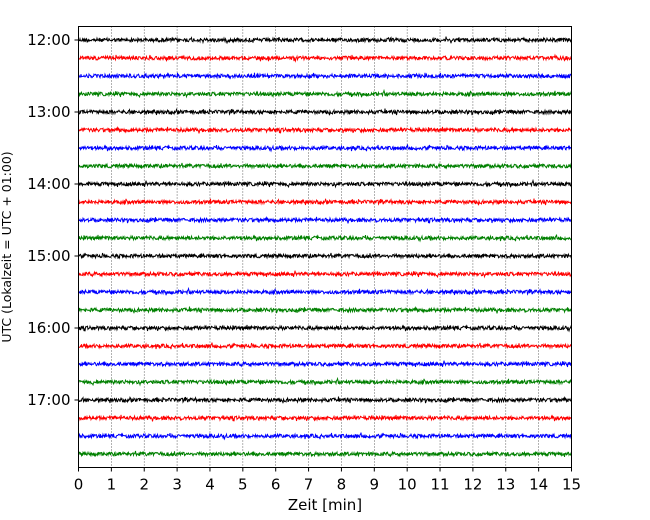 This screenshot has height=520, width=650. I want to click on y-tick-label: 13:00, so click(48, 112).